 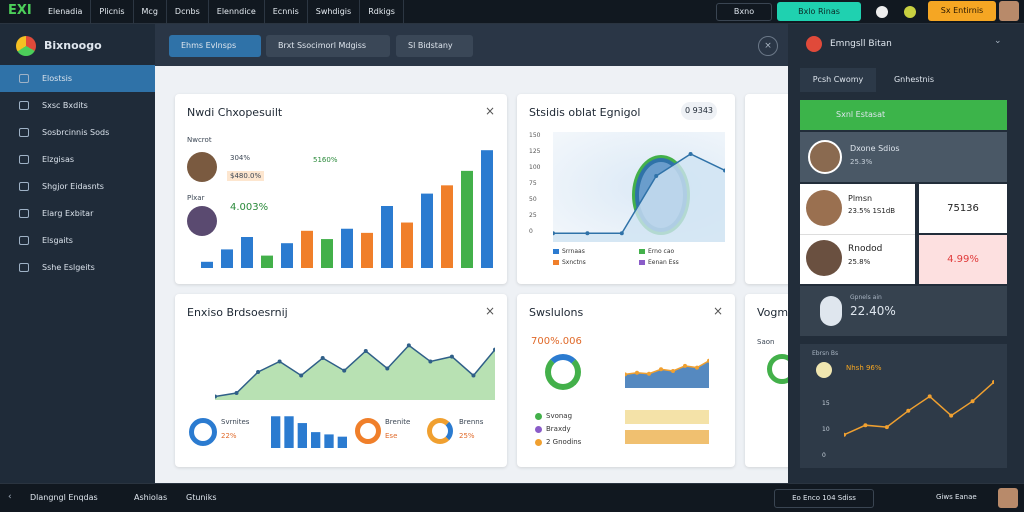 What do you see at coordinates (151, 497) in the screenshot?
I see `item: Ashiolas` at bounding box center [151, 497].